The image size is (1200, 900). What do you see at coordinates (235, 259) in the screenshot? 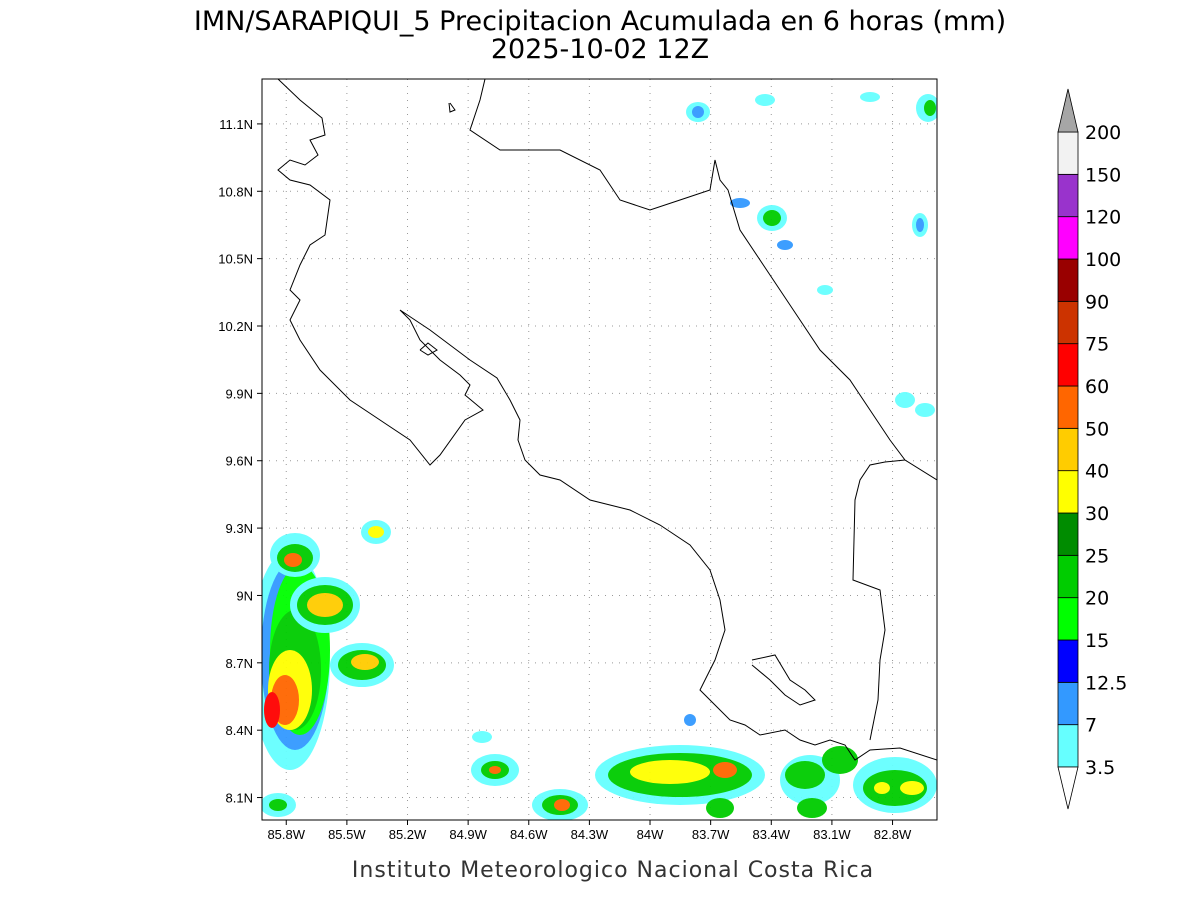
I see `y-tick-label: 10.5N` at bounding box center [235, 259].